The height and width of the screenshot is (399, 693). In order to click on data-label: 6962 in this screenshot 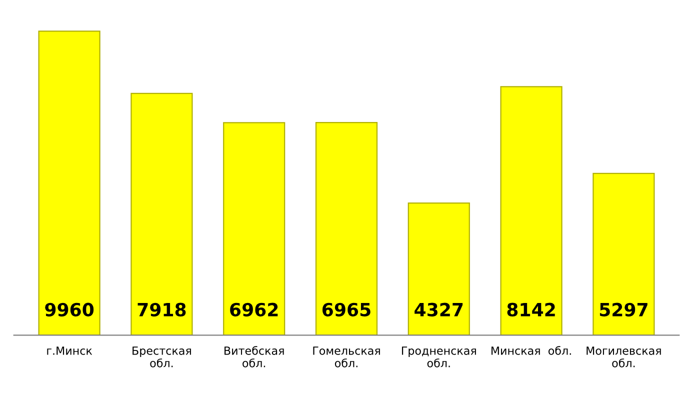, I will do `click(254, 309)`.